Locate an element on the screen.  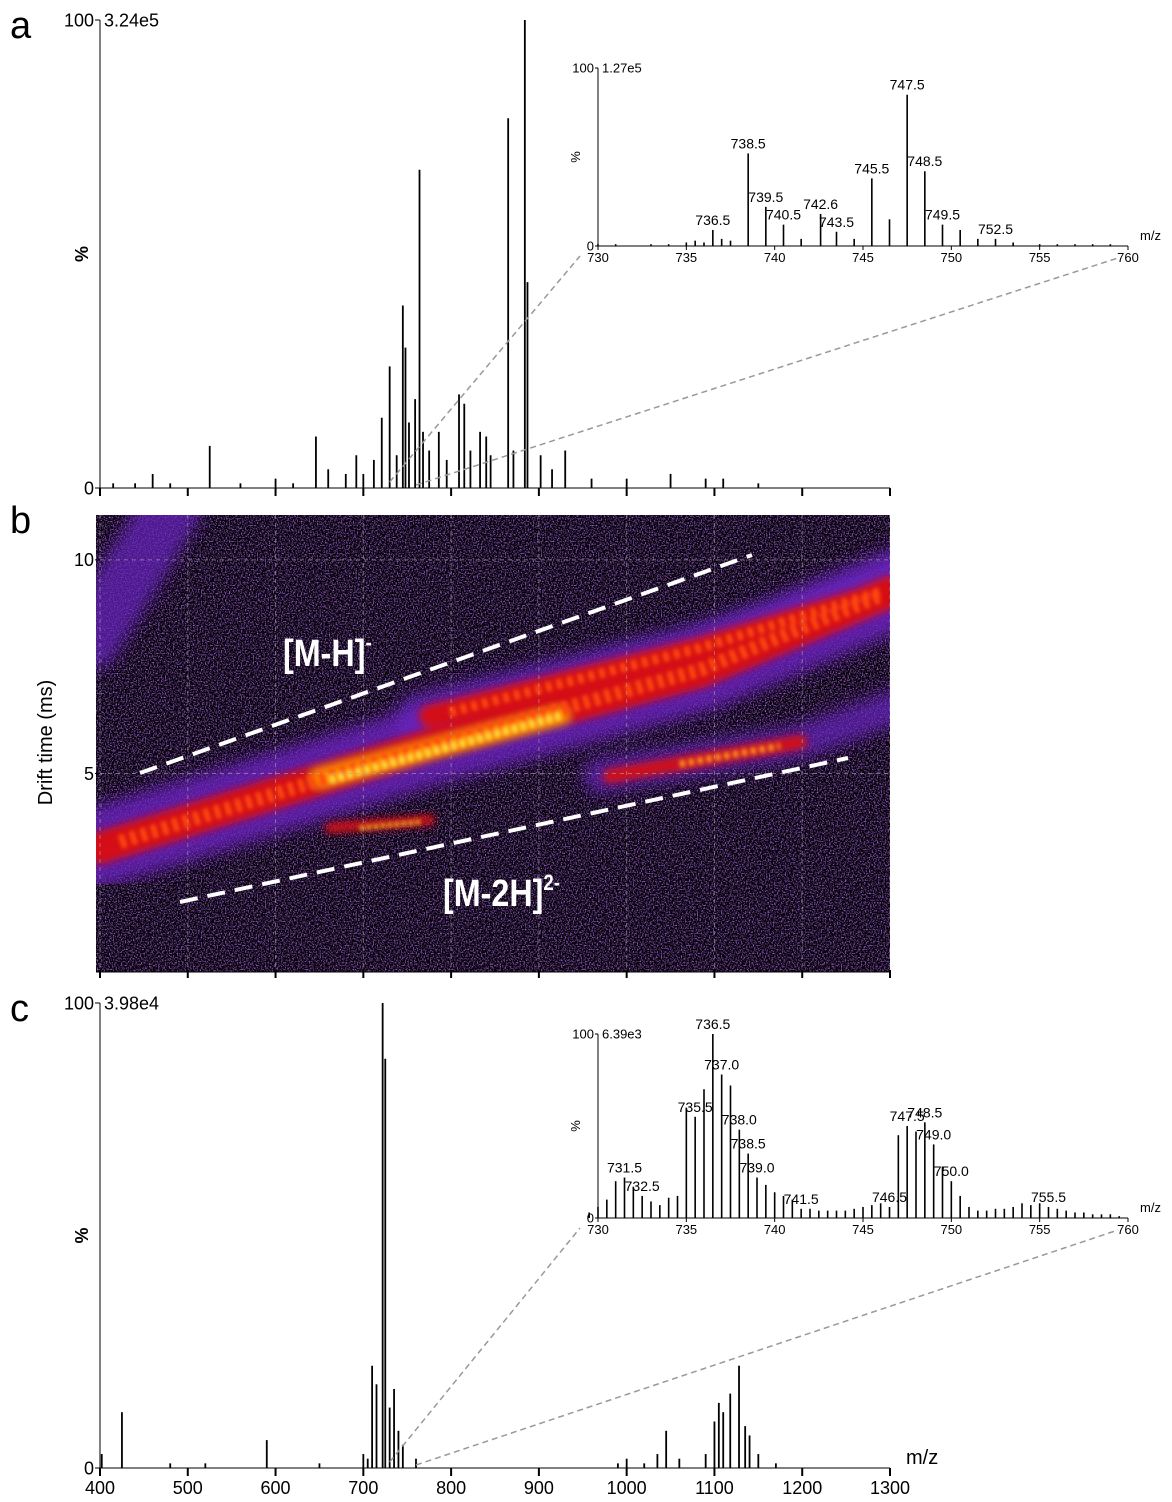
panel-label: c is located at coordinates (19, 1009).